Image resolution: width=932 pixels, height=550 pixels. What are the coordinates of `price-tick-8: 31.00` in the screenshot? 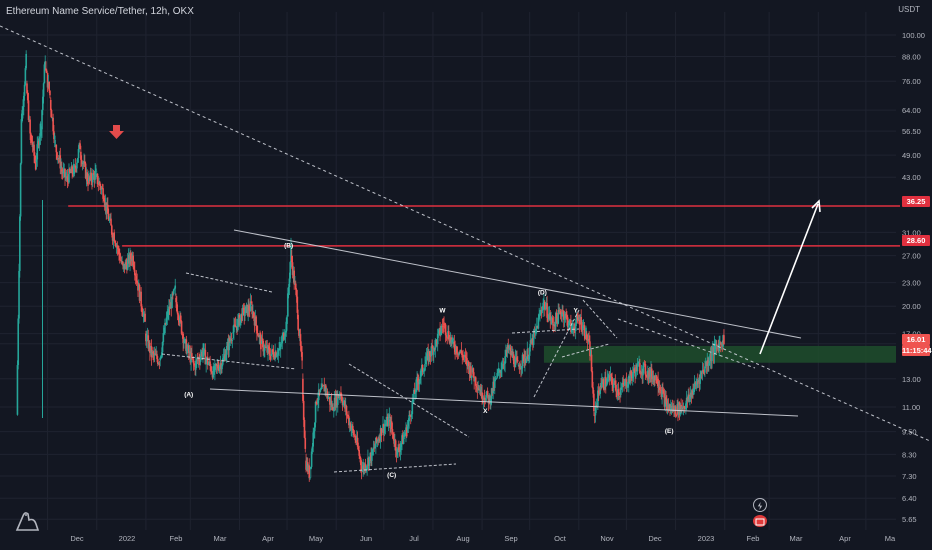 It's located at (911, 232).